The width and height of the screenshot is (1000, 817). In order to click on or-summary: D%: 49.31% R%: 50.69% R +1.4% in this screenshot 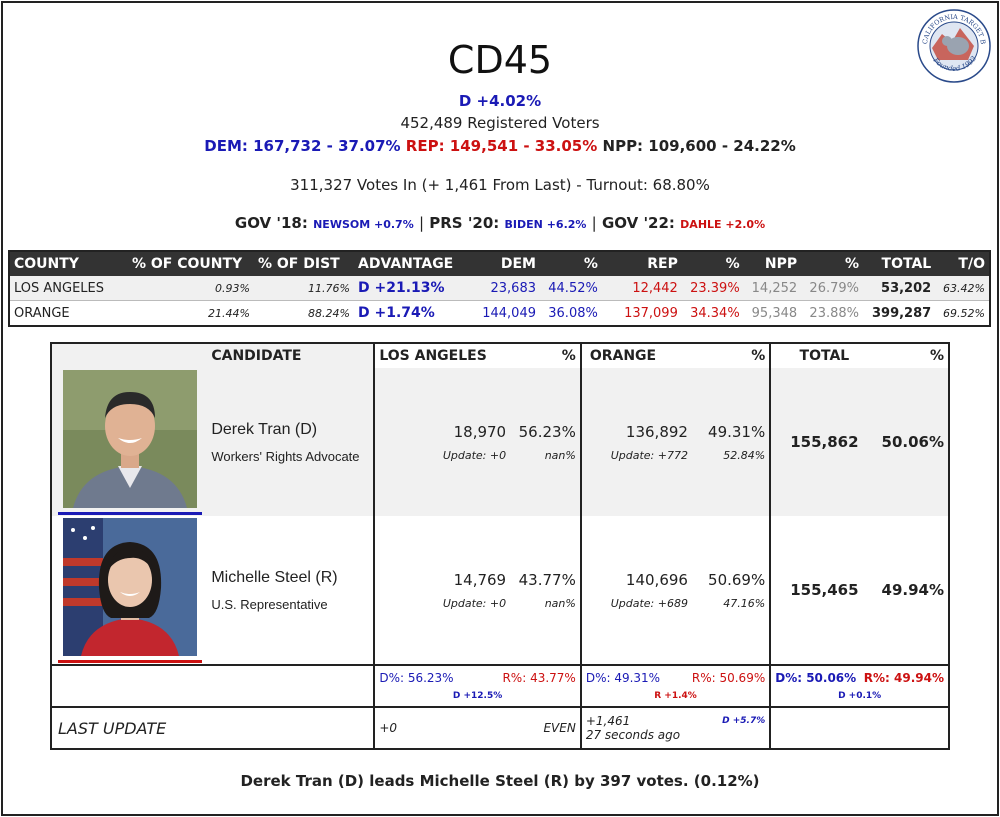, I will do `click(675, 685)`.